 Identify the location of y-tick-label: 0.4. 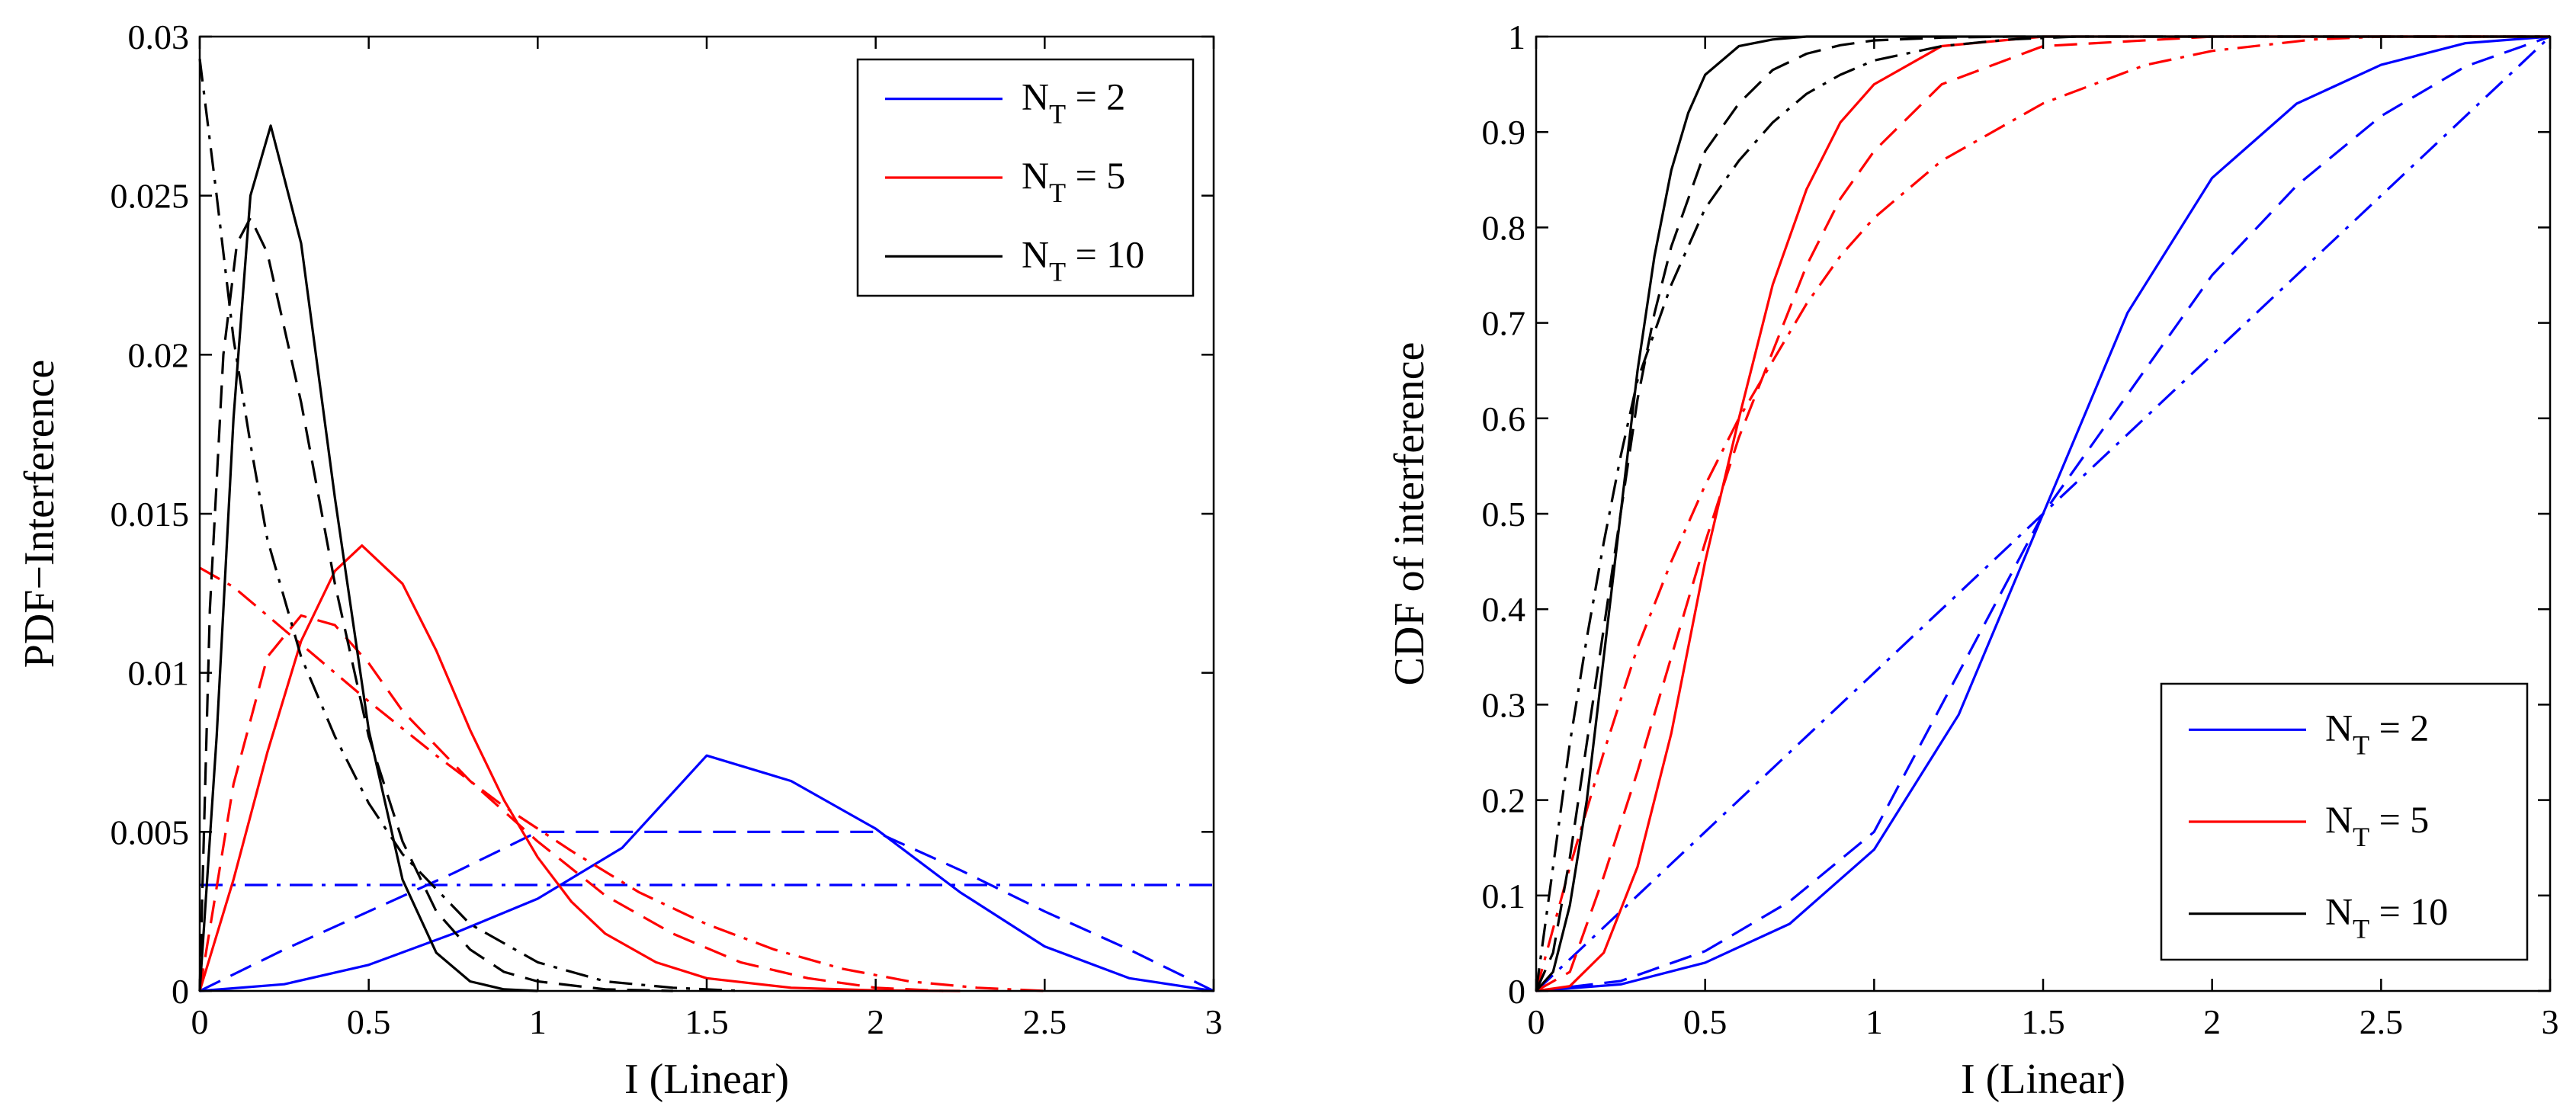
(1504, 609).